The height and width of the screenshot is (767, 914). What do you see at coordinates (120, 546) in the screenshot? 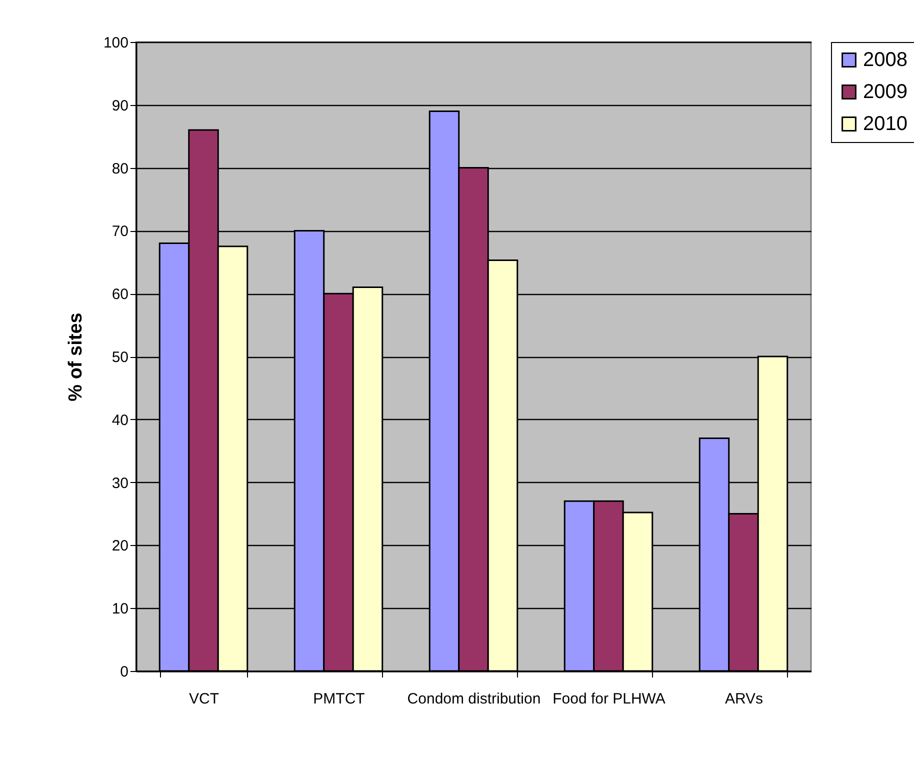
I see `y-tick-label: 20` at bounding box center [120, 546].